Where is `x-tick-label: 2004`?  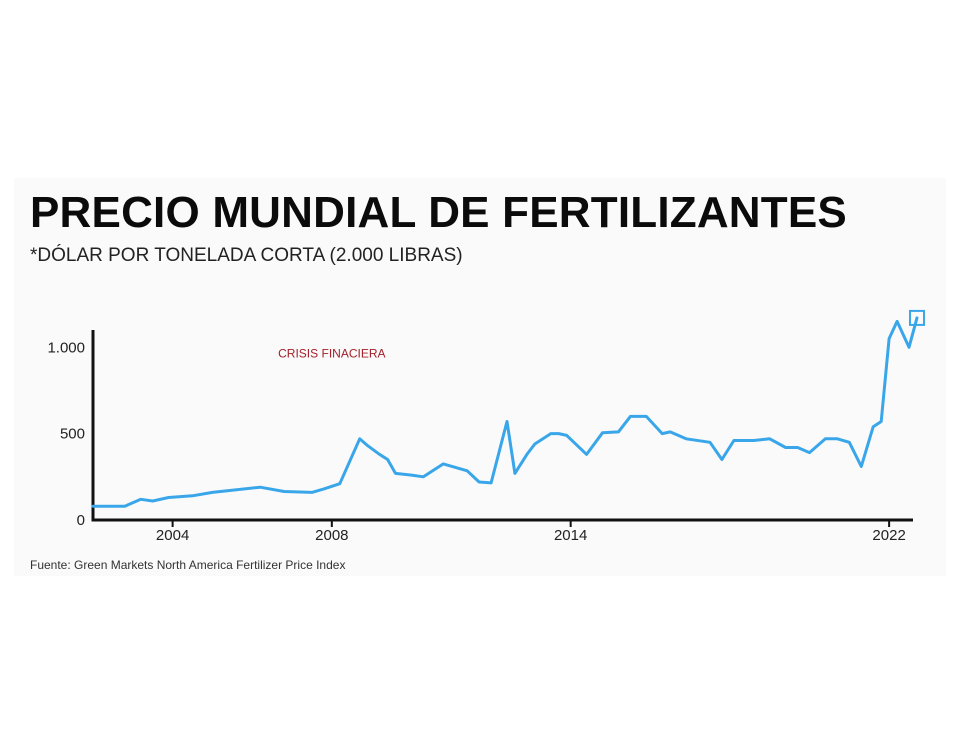 x-tick-label: 2004 is located at coordinates (172, 535).